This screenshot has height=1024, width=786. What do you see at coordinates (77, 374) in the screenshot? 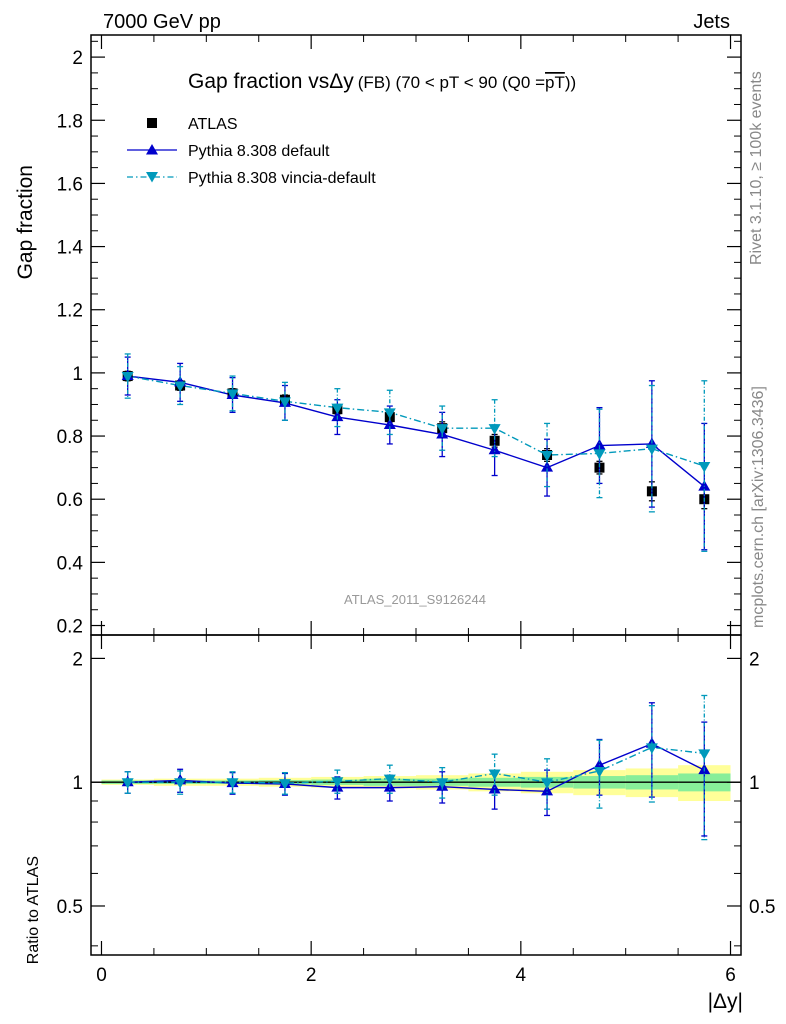
I see `y-tick-label: 1` at bounding box center [77, 374].